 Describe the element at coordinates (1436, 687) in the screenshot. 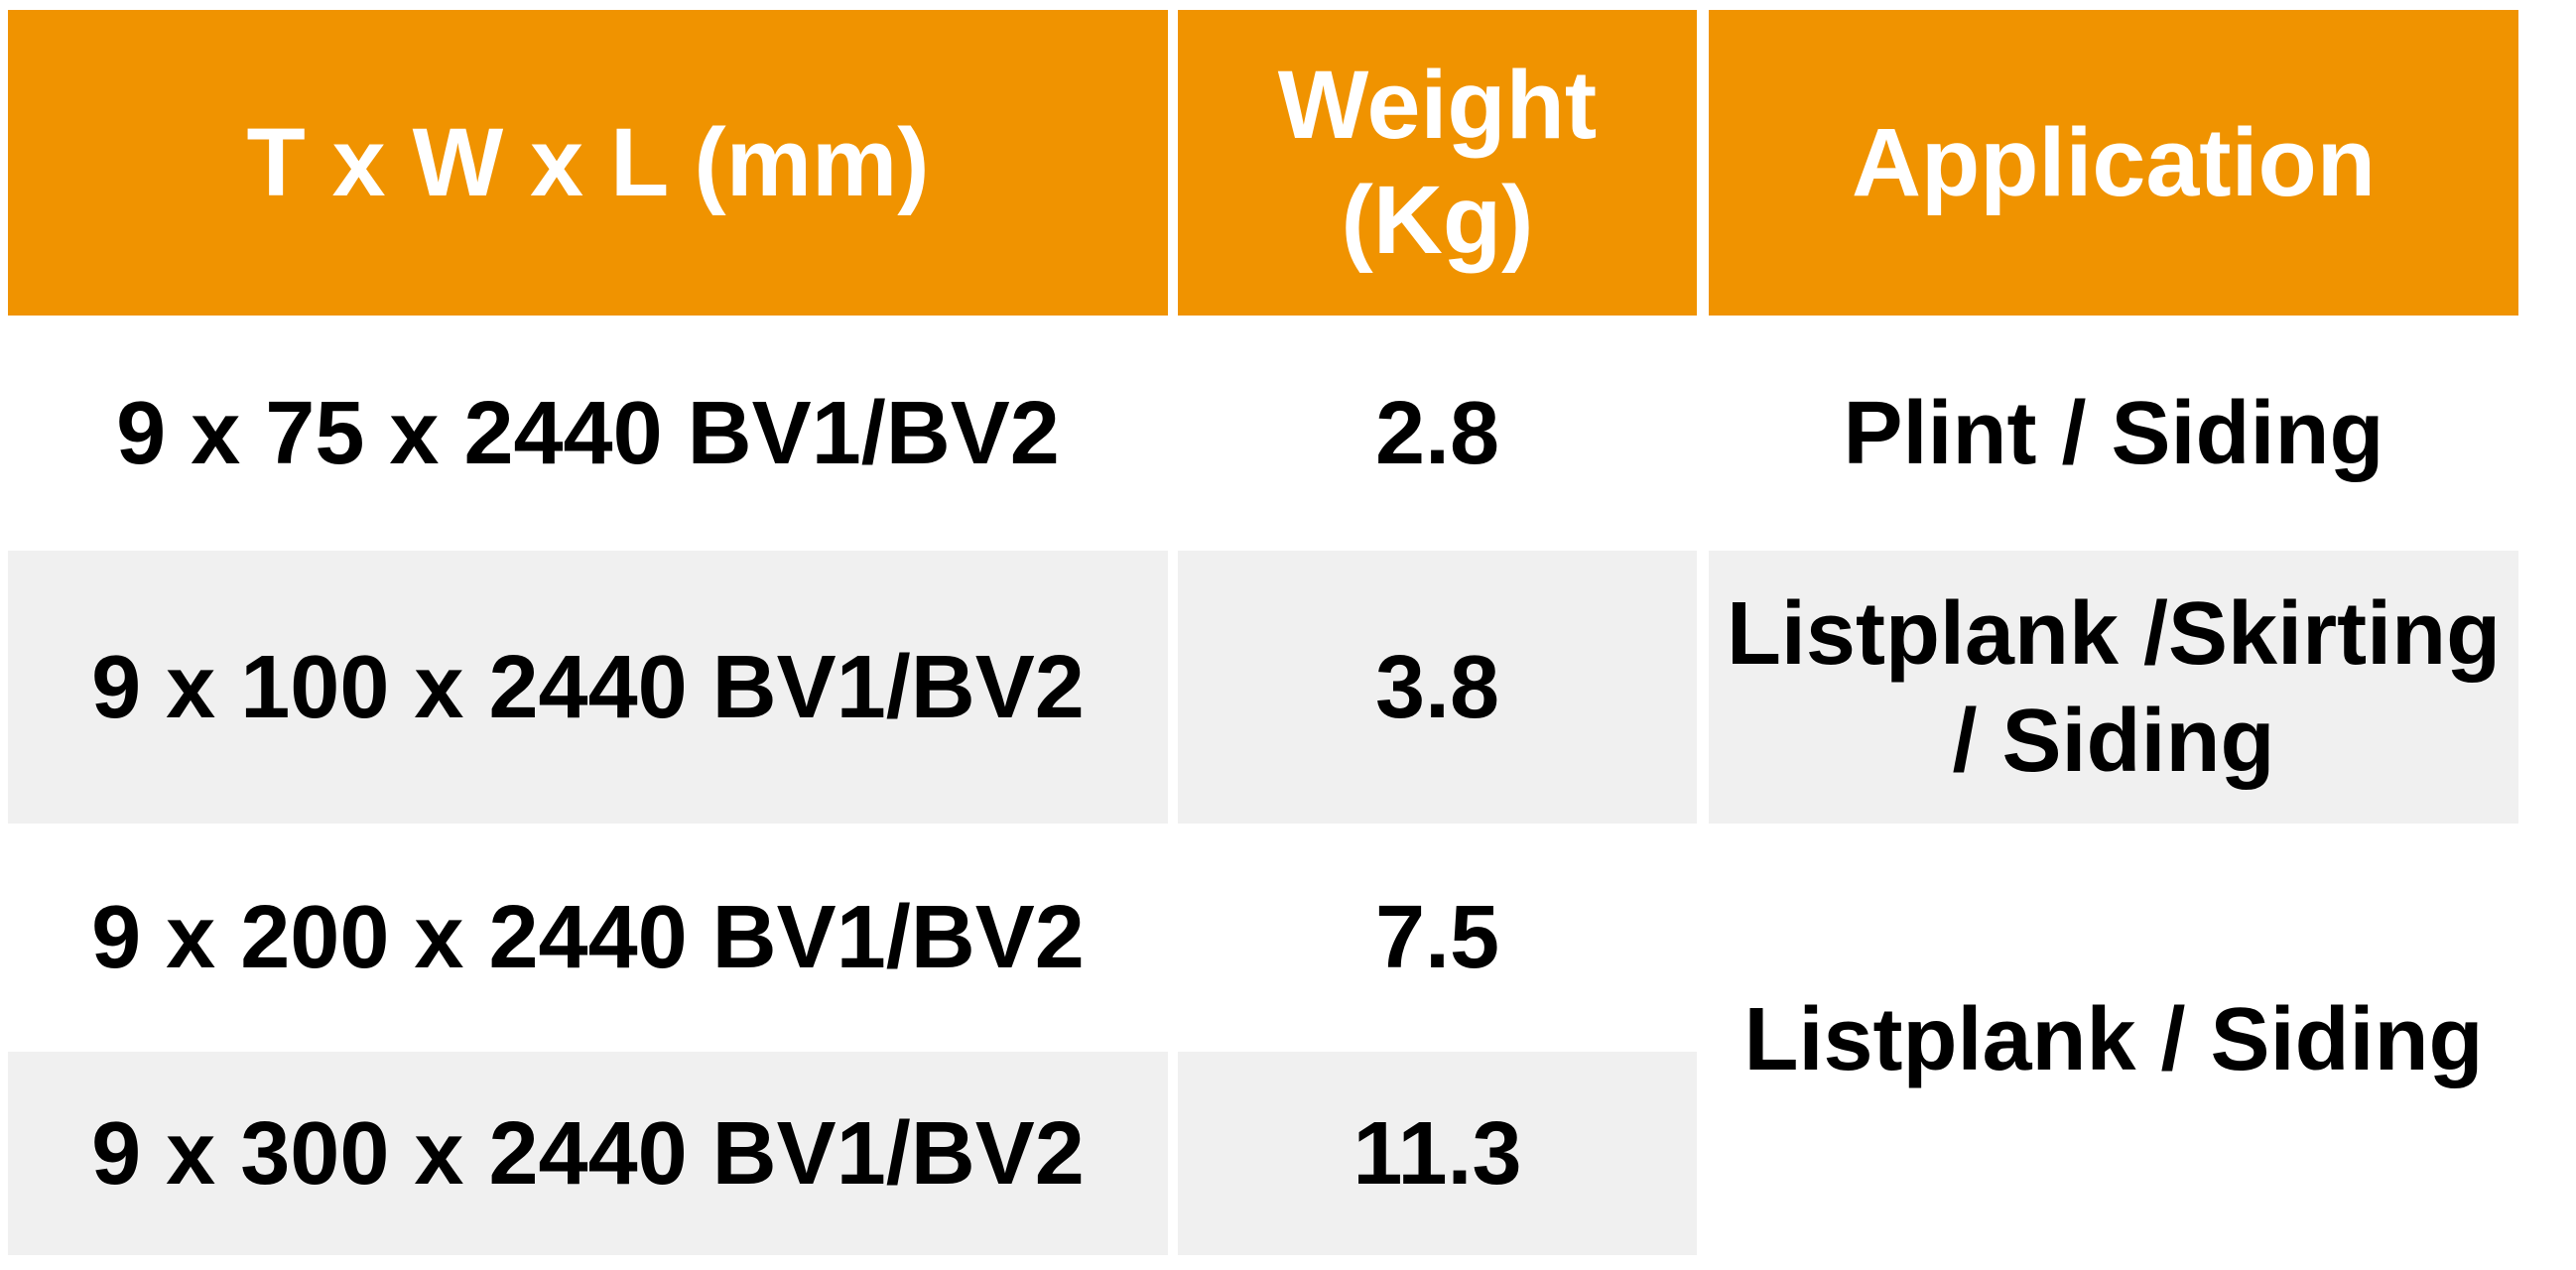

I see `weight-cell: 3.8` at that location.